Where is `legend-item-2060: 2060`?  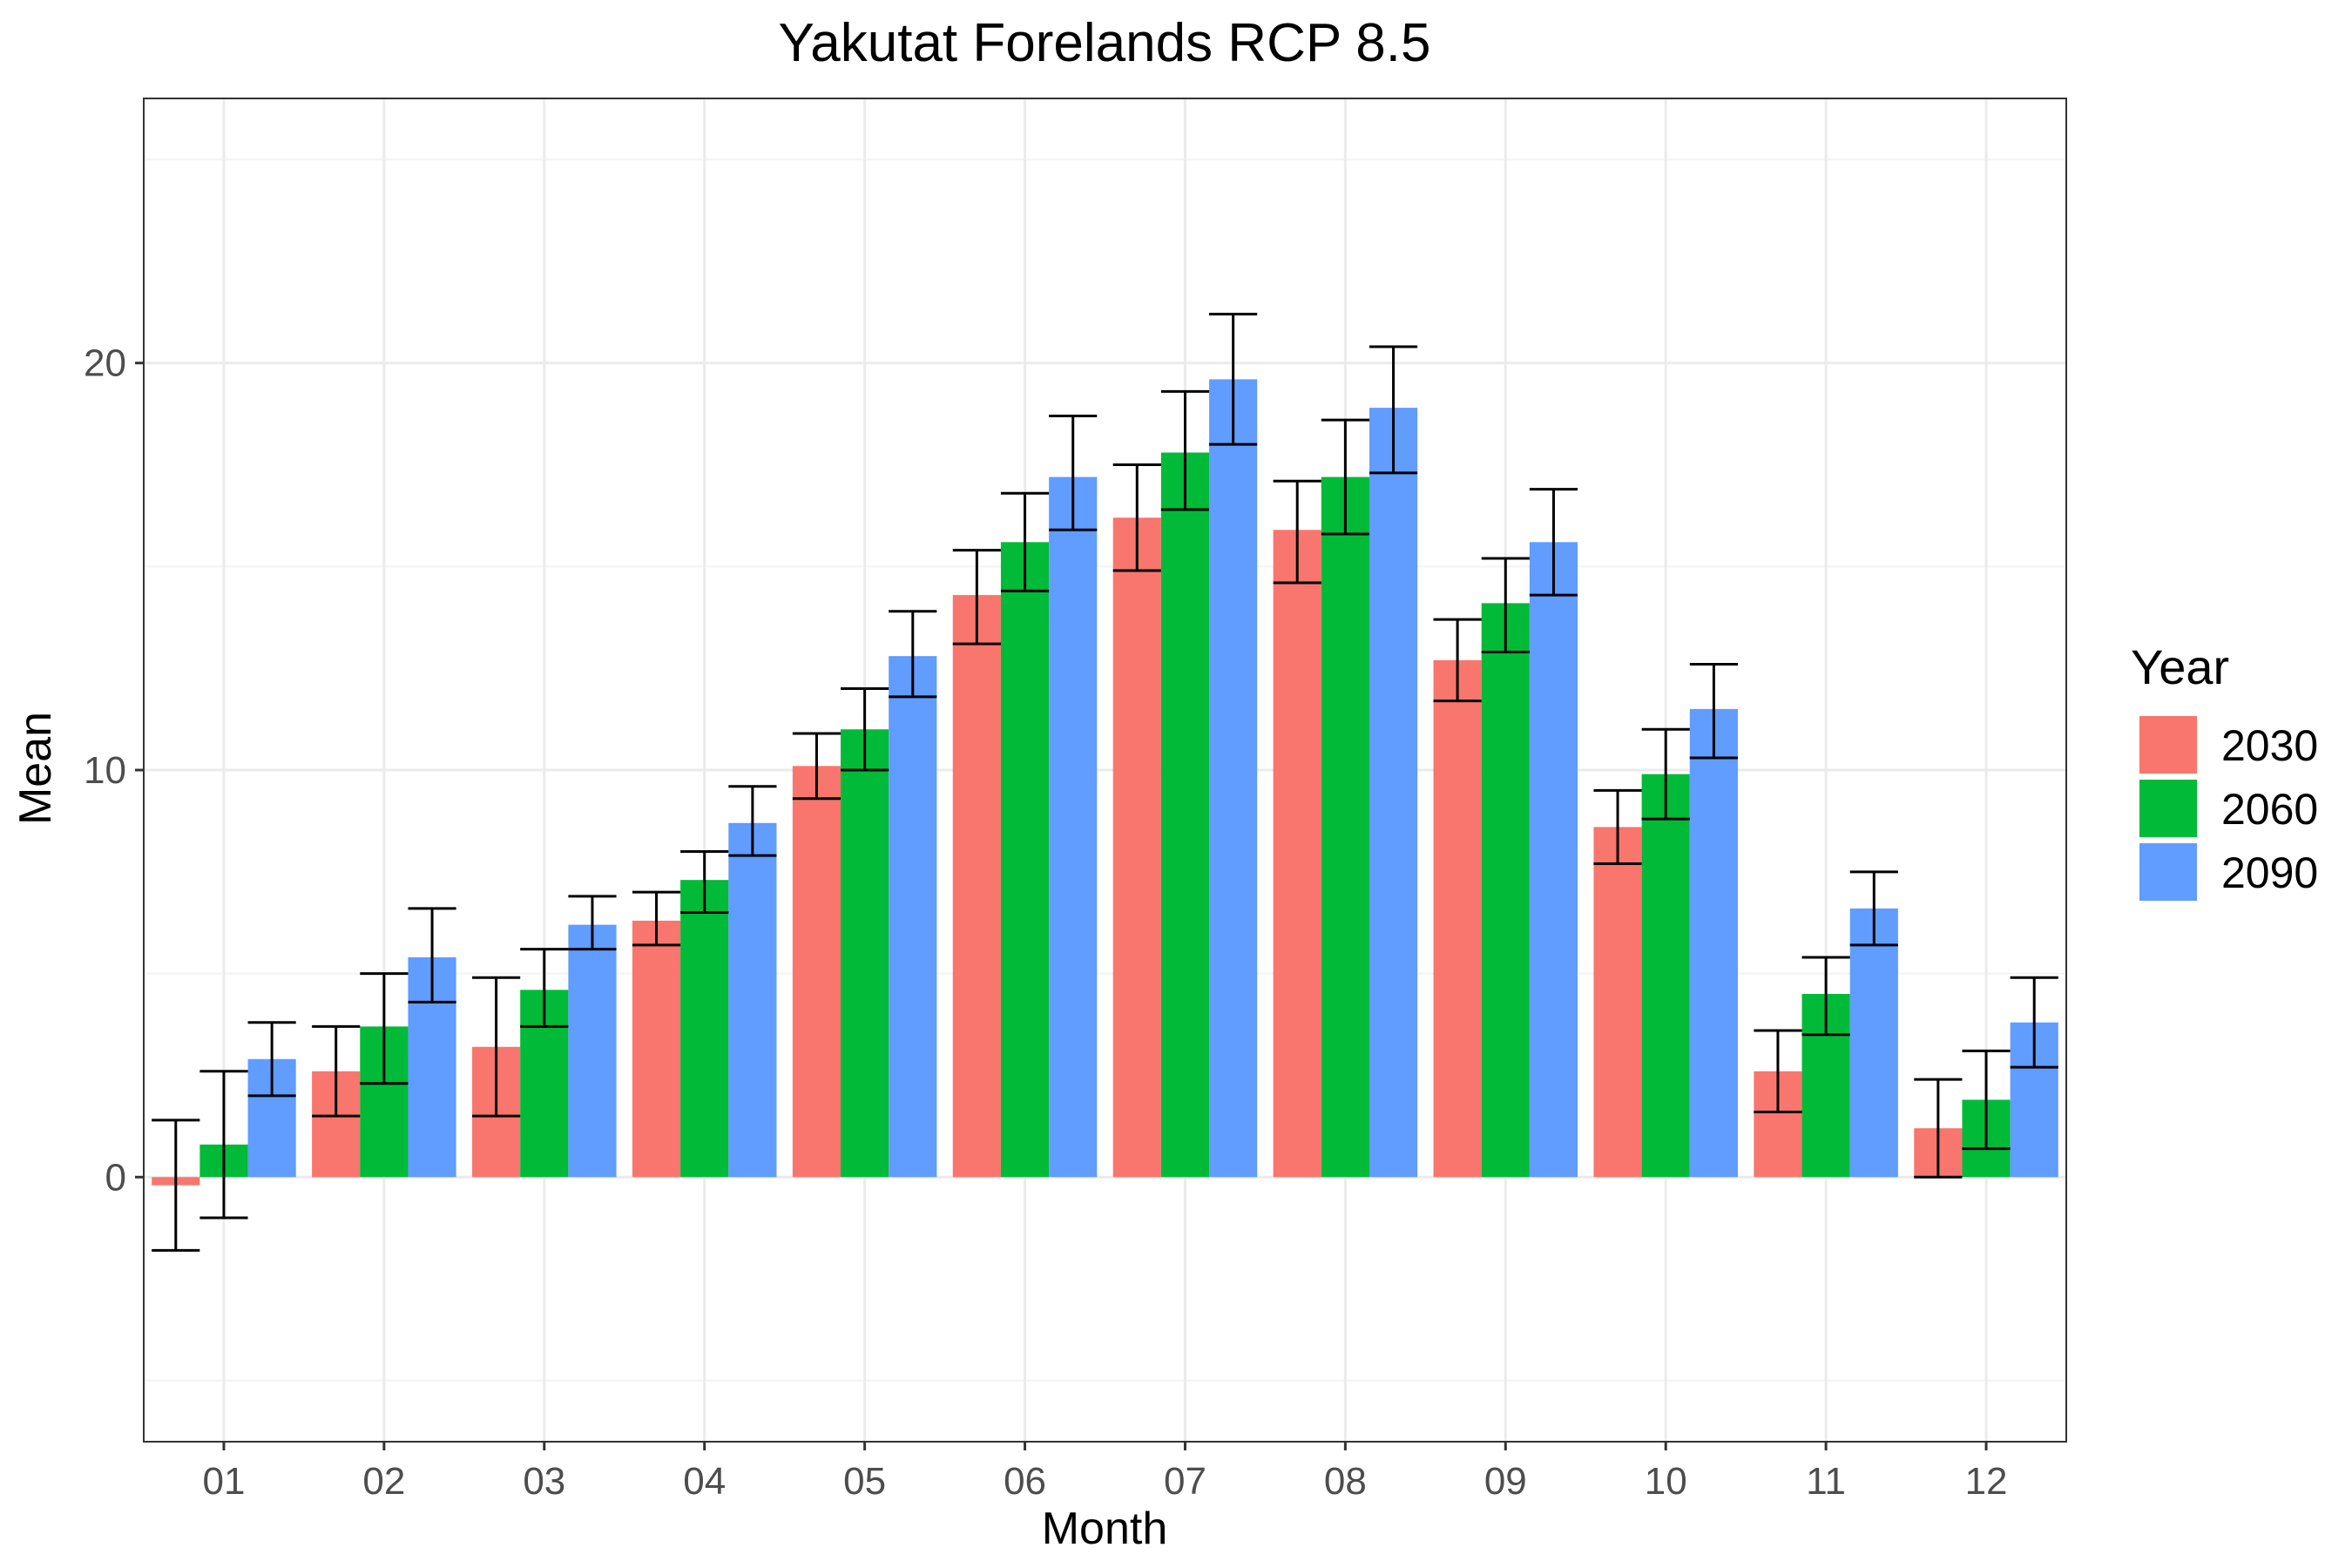 legend-item-2060: 2060 is located at coordinates (2228, 808).